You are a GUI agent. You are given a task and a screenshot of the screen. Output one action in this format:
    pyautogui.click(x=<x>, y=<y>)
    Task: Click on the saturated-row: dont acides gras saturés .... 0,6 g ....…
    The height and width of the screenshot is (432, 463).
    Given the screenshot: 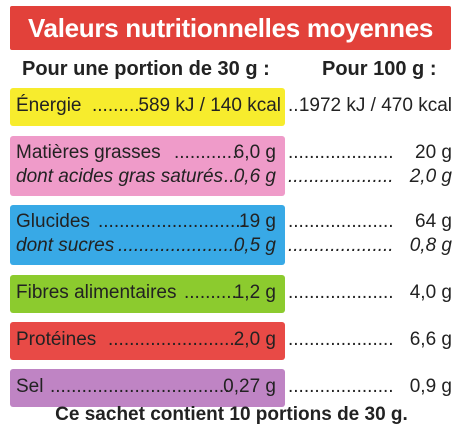 What is the action you would take?
    pyautogui.click(x=236, y=180)
    